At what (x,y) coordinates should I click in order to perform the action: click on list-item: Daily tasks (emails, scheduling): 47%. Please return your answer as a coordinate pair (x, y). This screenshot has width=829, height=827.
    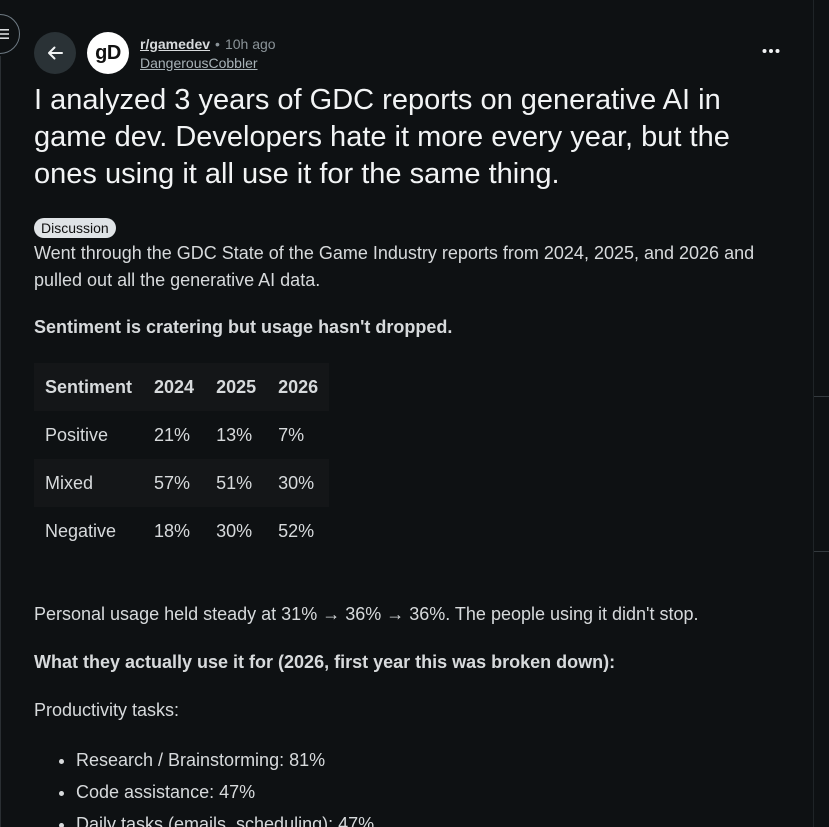
    Looking at the image, I should click on (225, 817).